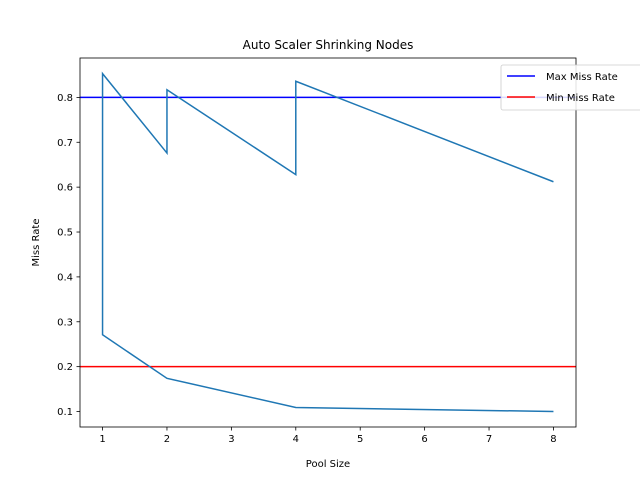 The image size is (640, 480). I want to click on x-axis-label: Pool Size, so click(328, 464).